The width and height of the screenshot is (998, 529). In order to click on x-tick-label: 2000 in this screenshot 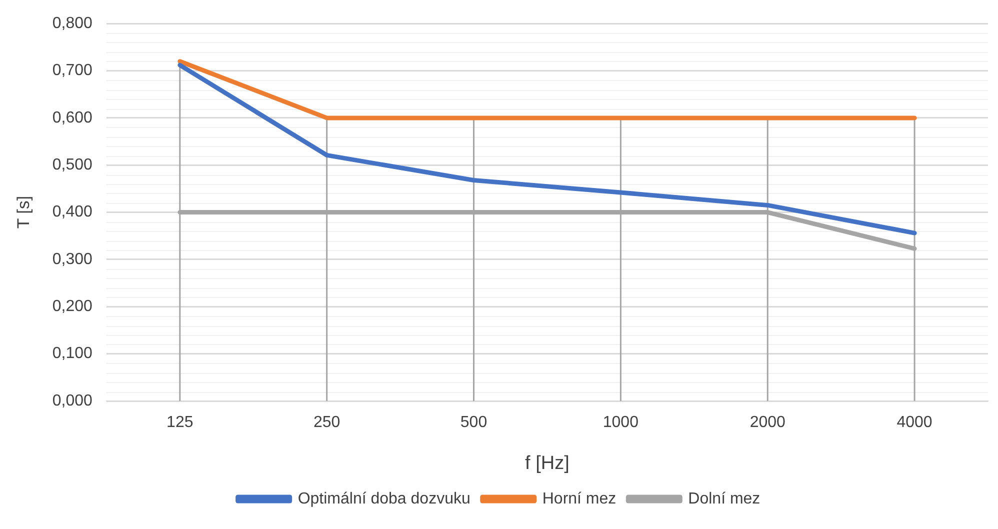, I will do `click(768, 423)`.